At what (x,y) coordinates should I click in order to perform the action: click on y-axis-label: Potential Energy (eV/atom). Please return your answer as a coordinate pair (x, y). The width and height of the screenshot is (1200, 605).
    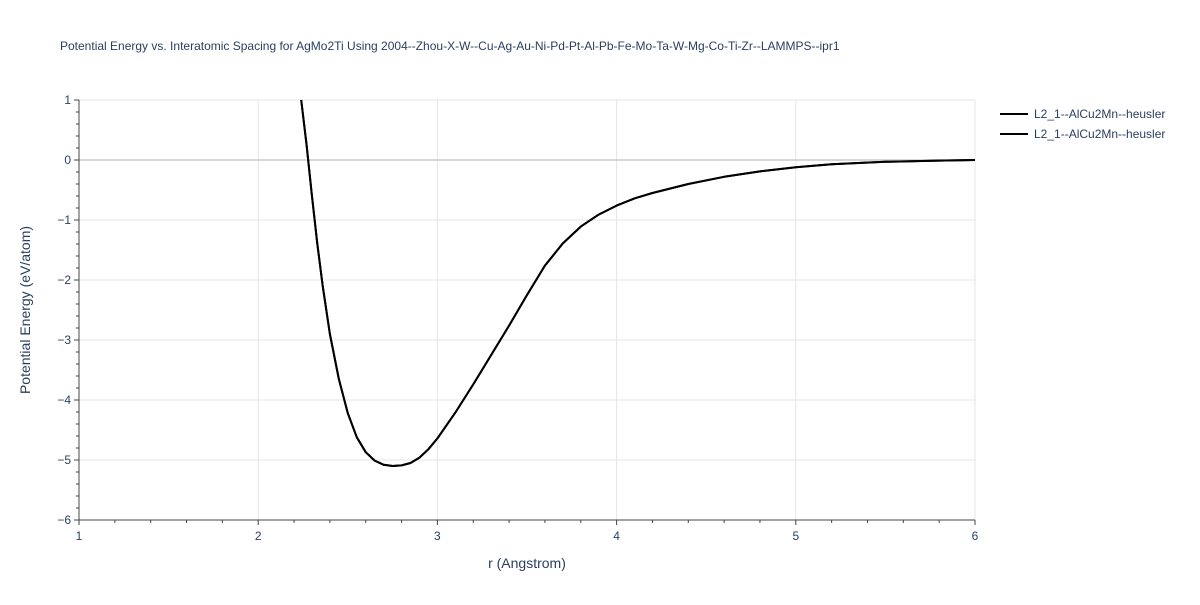
    Looking at the image, I should click on (25, 310).